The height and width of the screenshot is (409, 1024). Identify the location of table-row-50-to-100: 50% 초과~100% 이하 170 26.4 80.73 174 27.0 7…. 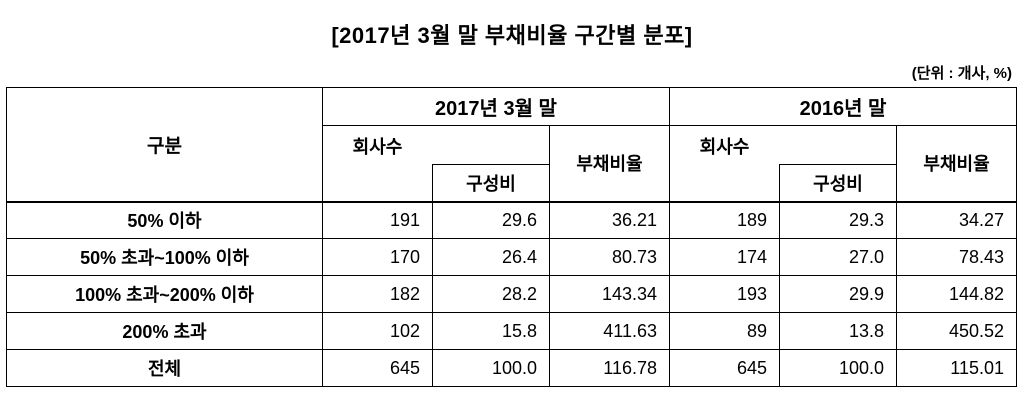
(512, 257).